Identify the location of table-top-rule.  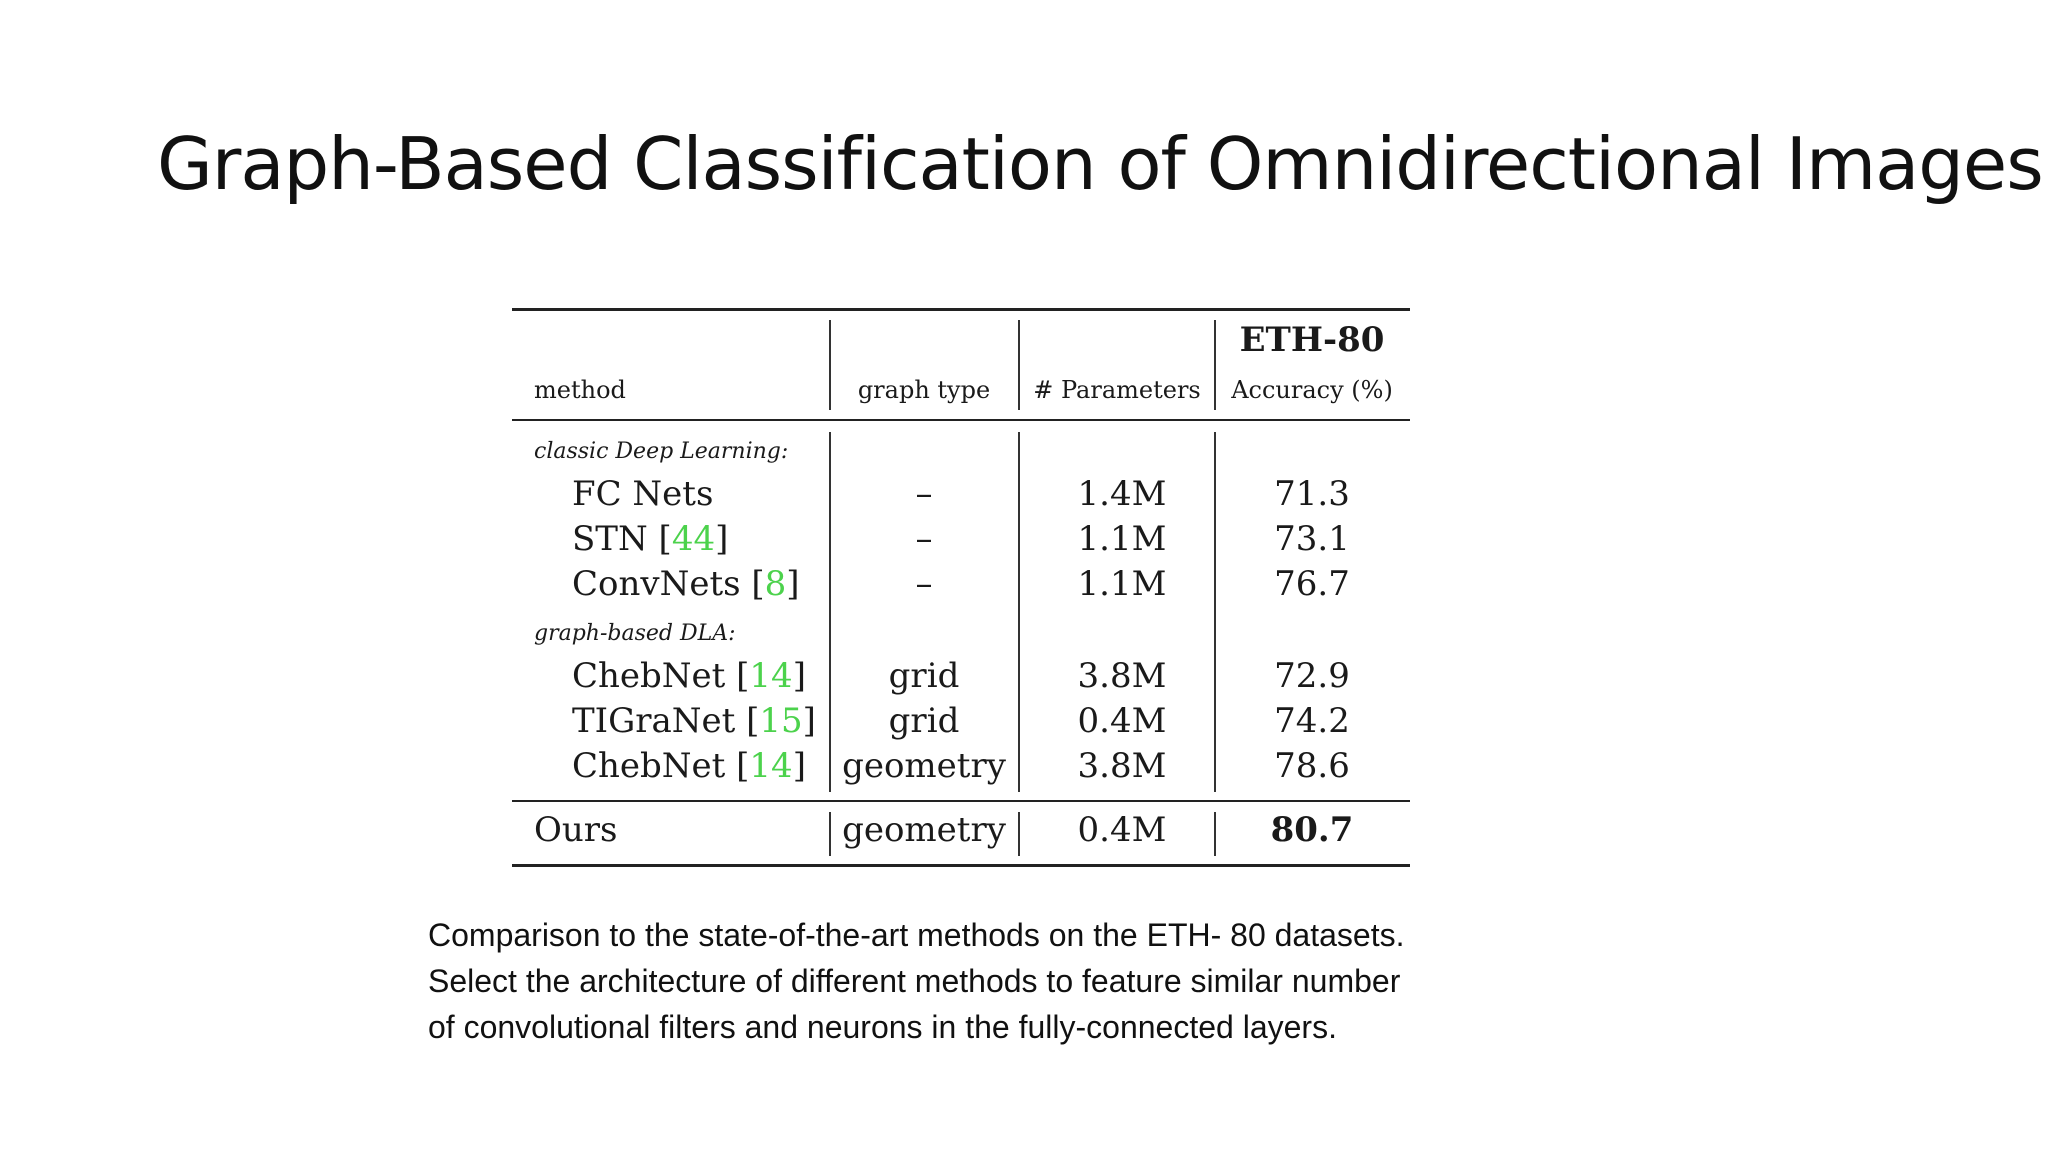
(961, 309).